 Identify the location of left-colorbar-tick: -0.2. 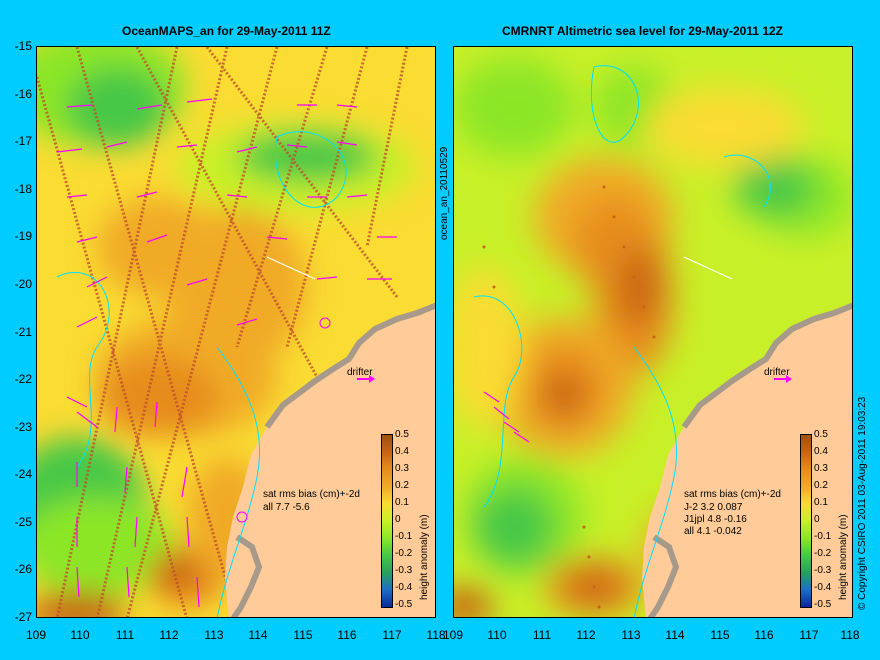
(404, 553).